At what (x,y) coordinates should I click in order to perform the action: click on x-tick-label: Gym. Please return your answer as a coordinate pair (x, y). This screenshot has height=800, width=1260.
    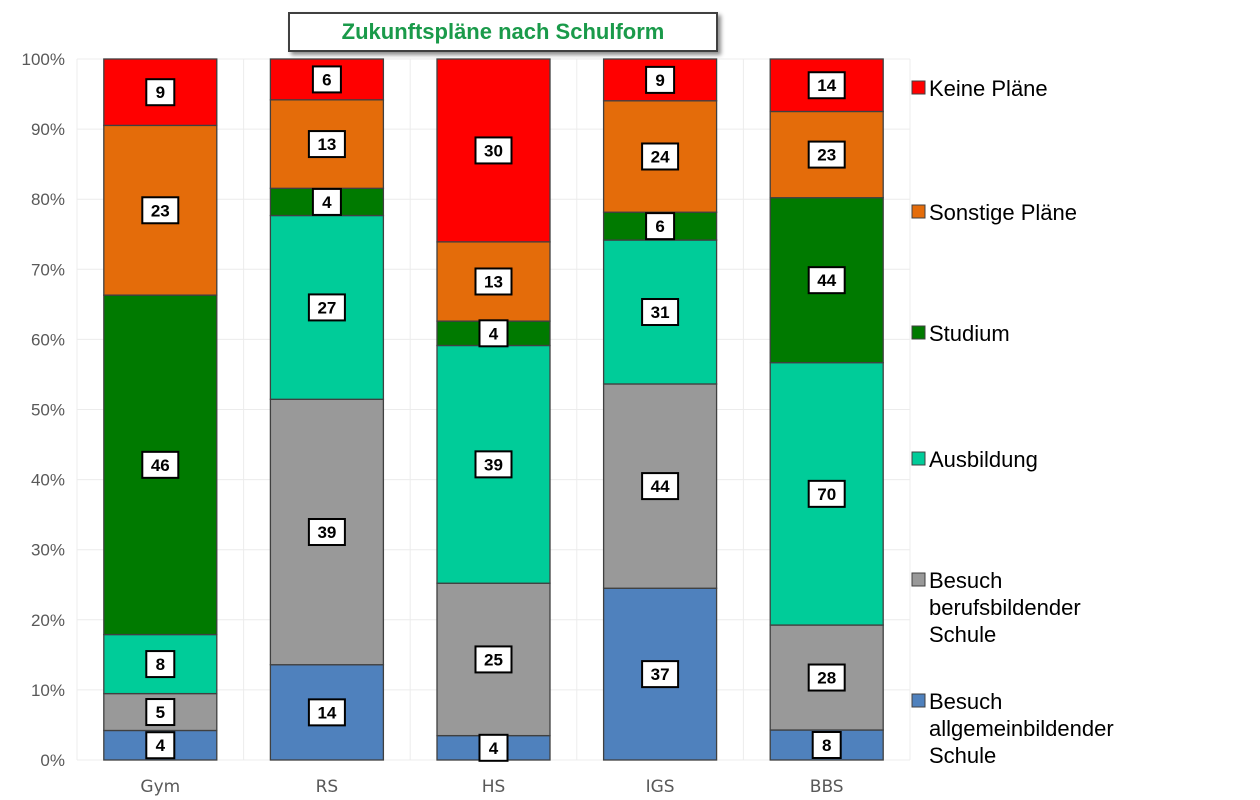
    Looking at the image, I should click on (160, 787).